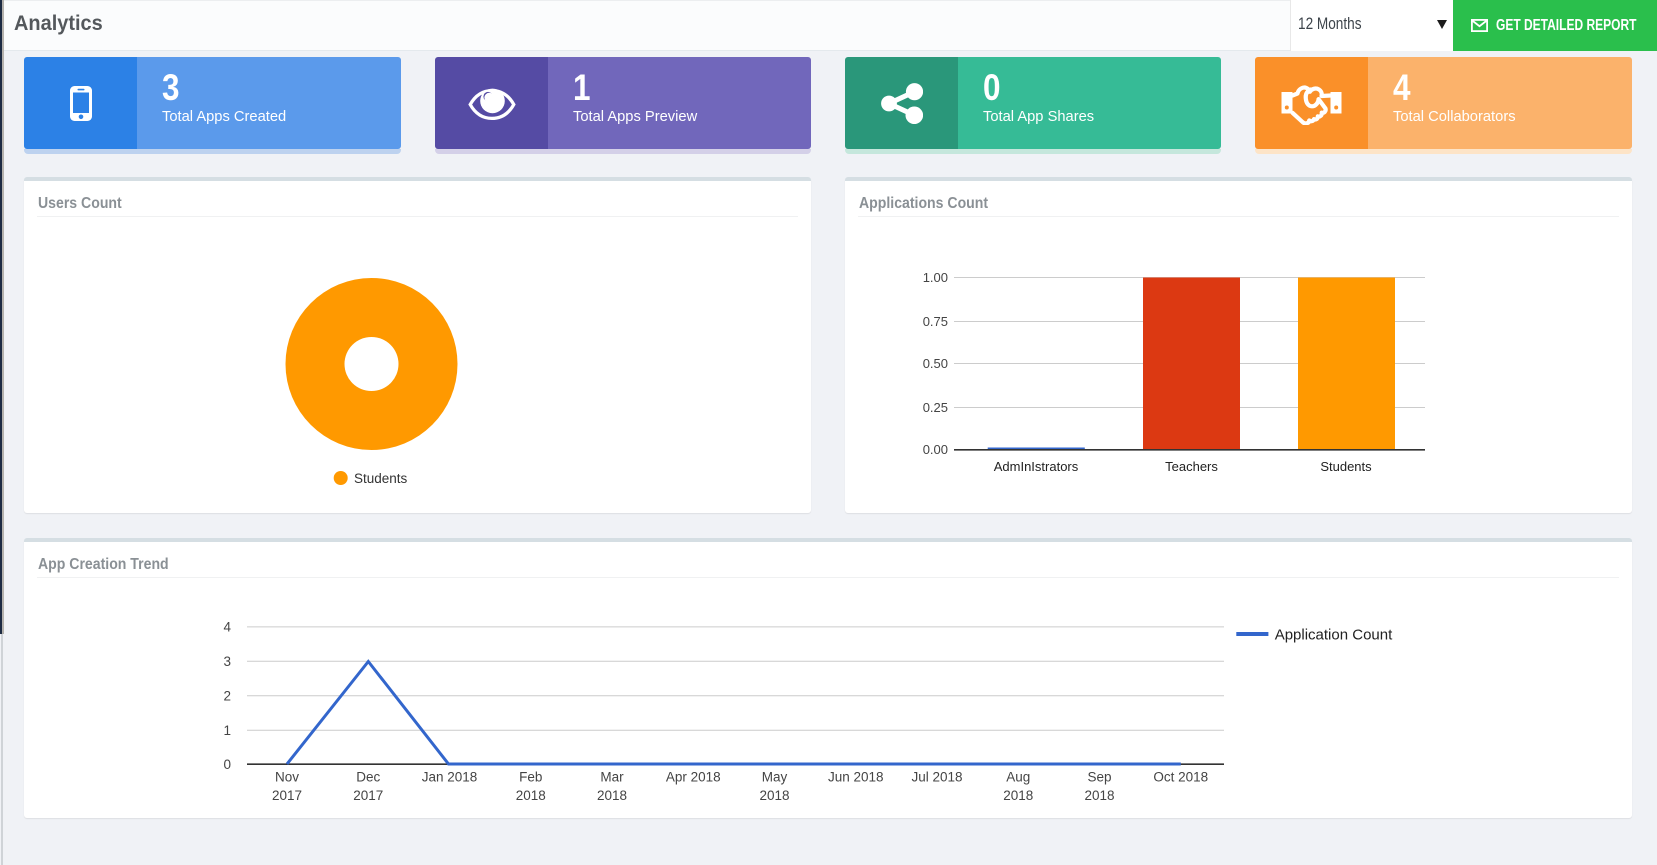 The image size is (1657, 865). What do you see at coordinates (227, 730) in the screenshot?
I see `svg-text: 1` at bounding box center [227, 730].